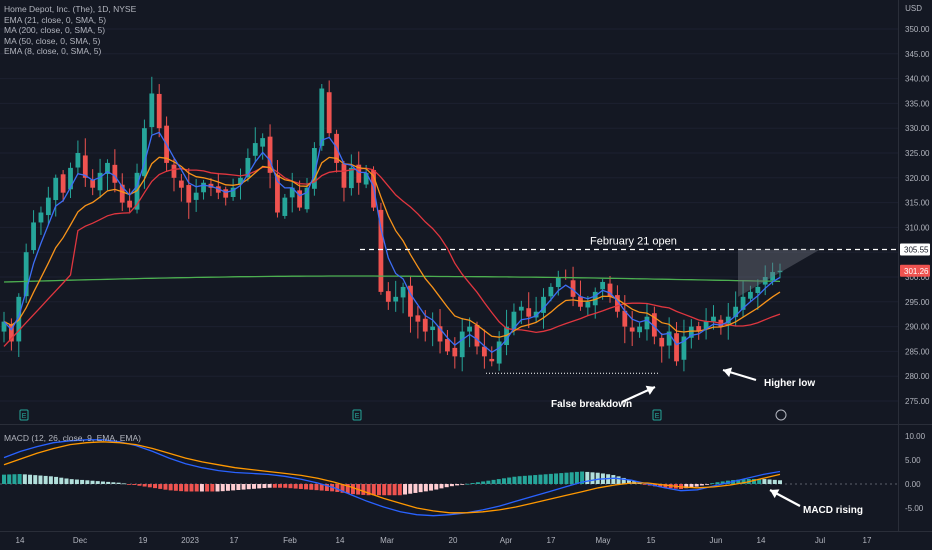 The width and height of the screenshot is (932, 550). I want to click on macd-histogram, so click(392, 483).